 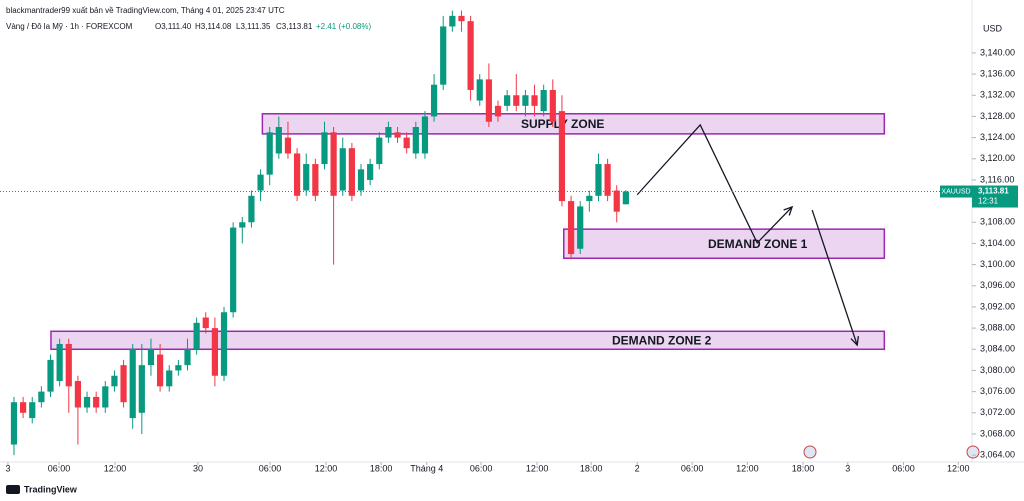 What do you see at coordinates (997, 73) in the screenshot?
I see `y-tick-label: 3,136.00` at bounding box center [997, 73].